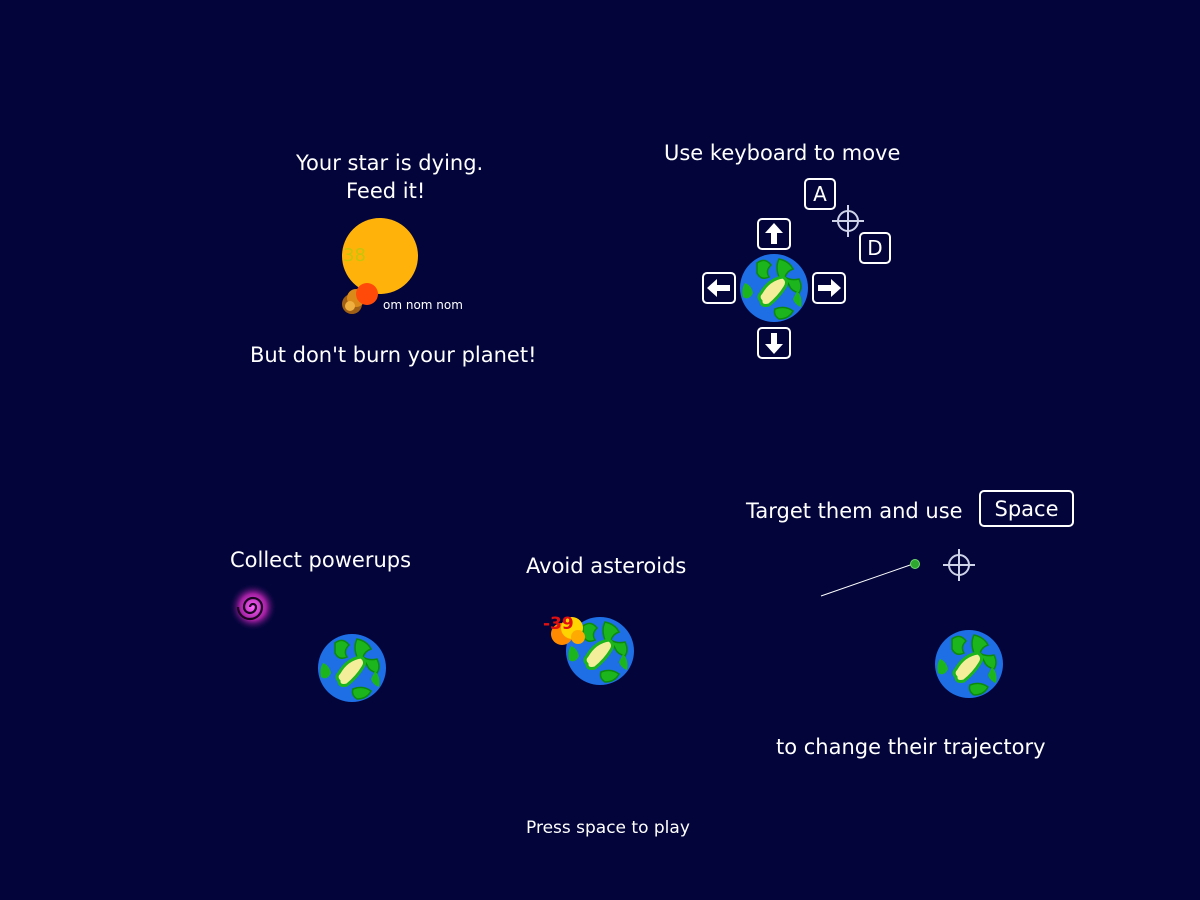  Describe the element at coordinates (848, 221) in the screenshot. I see `crosshair-icon` at that location.